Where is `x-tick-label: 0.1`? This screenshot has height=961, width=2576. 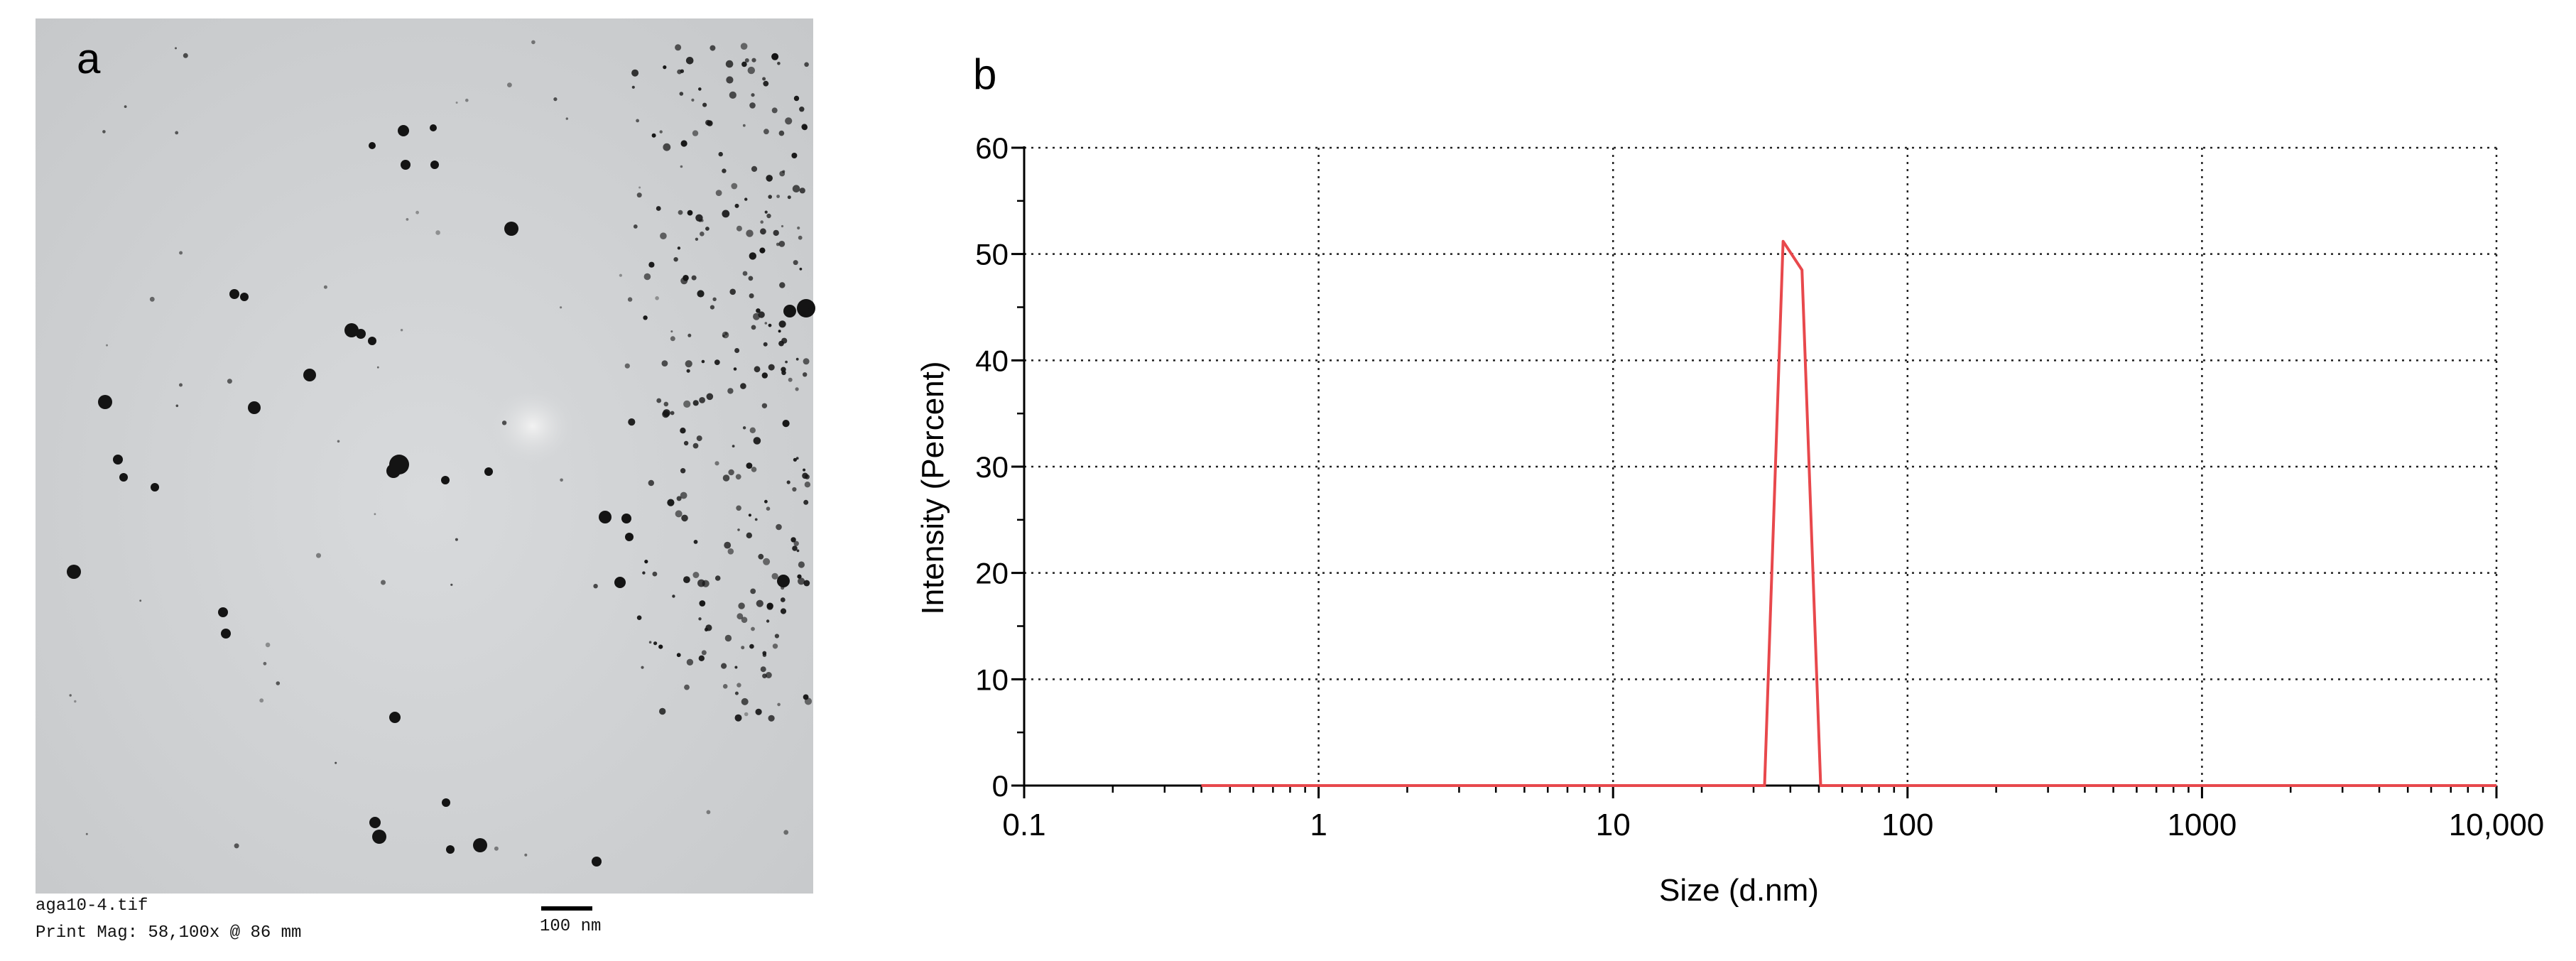 x-tick-label: 0.1 is located at coordinates (1024, 825).